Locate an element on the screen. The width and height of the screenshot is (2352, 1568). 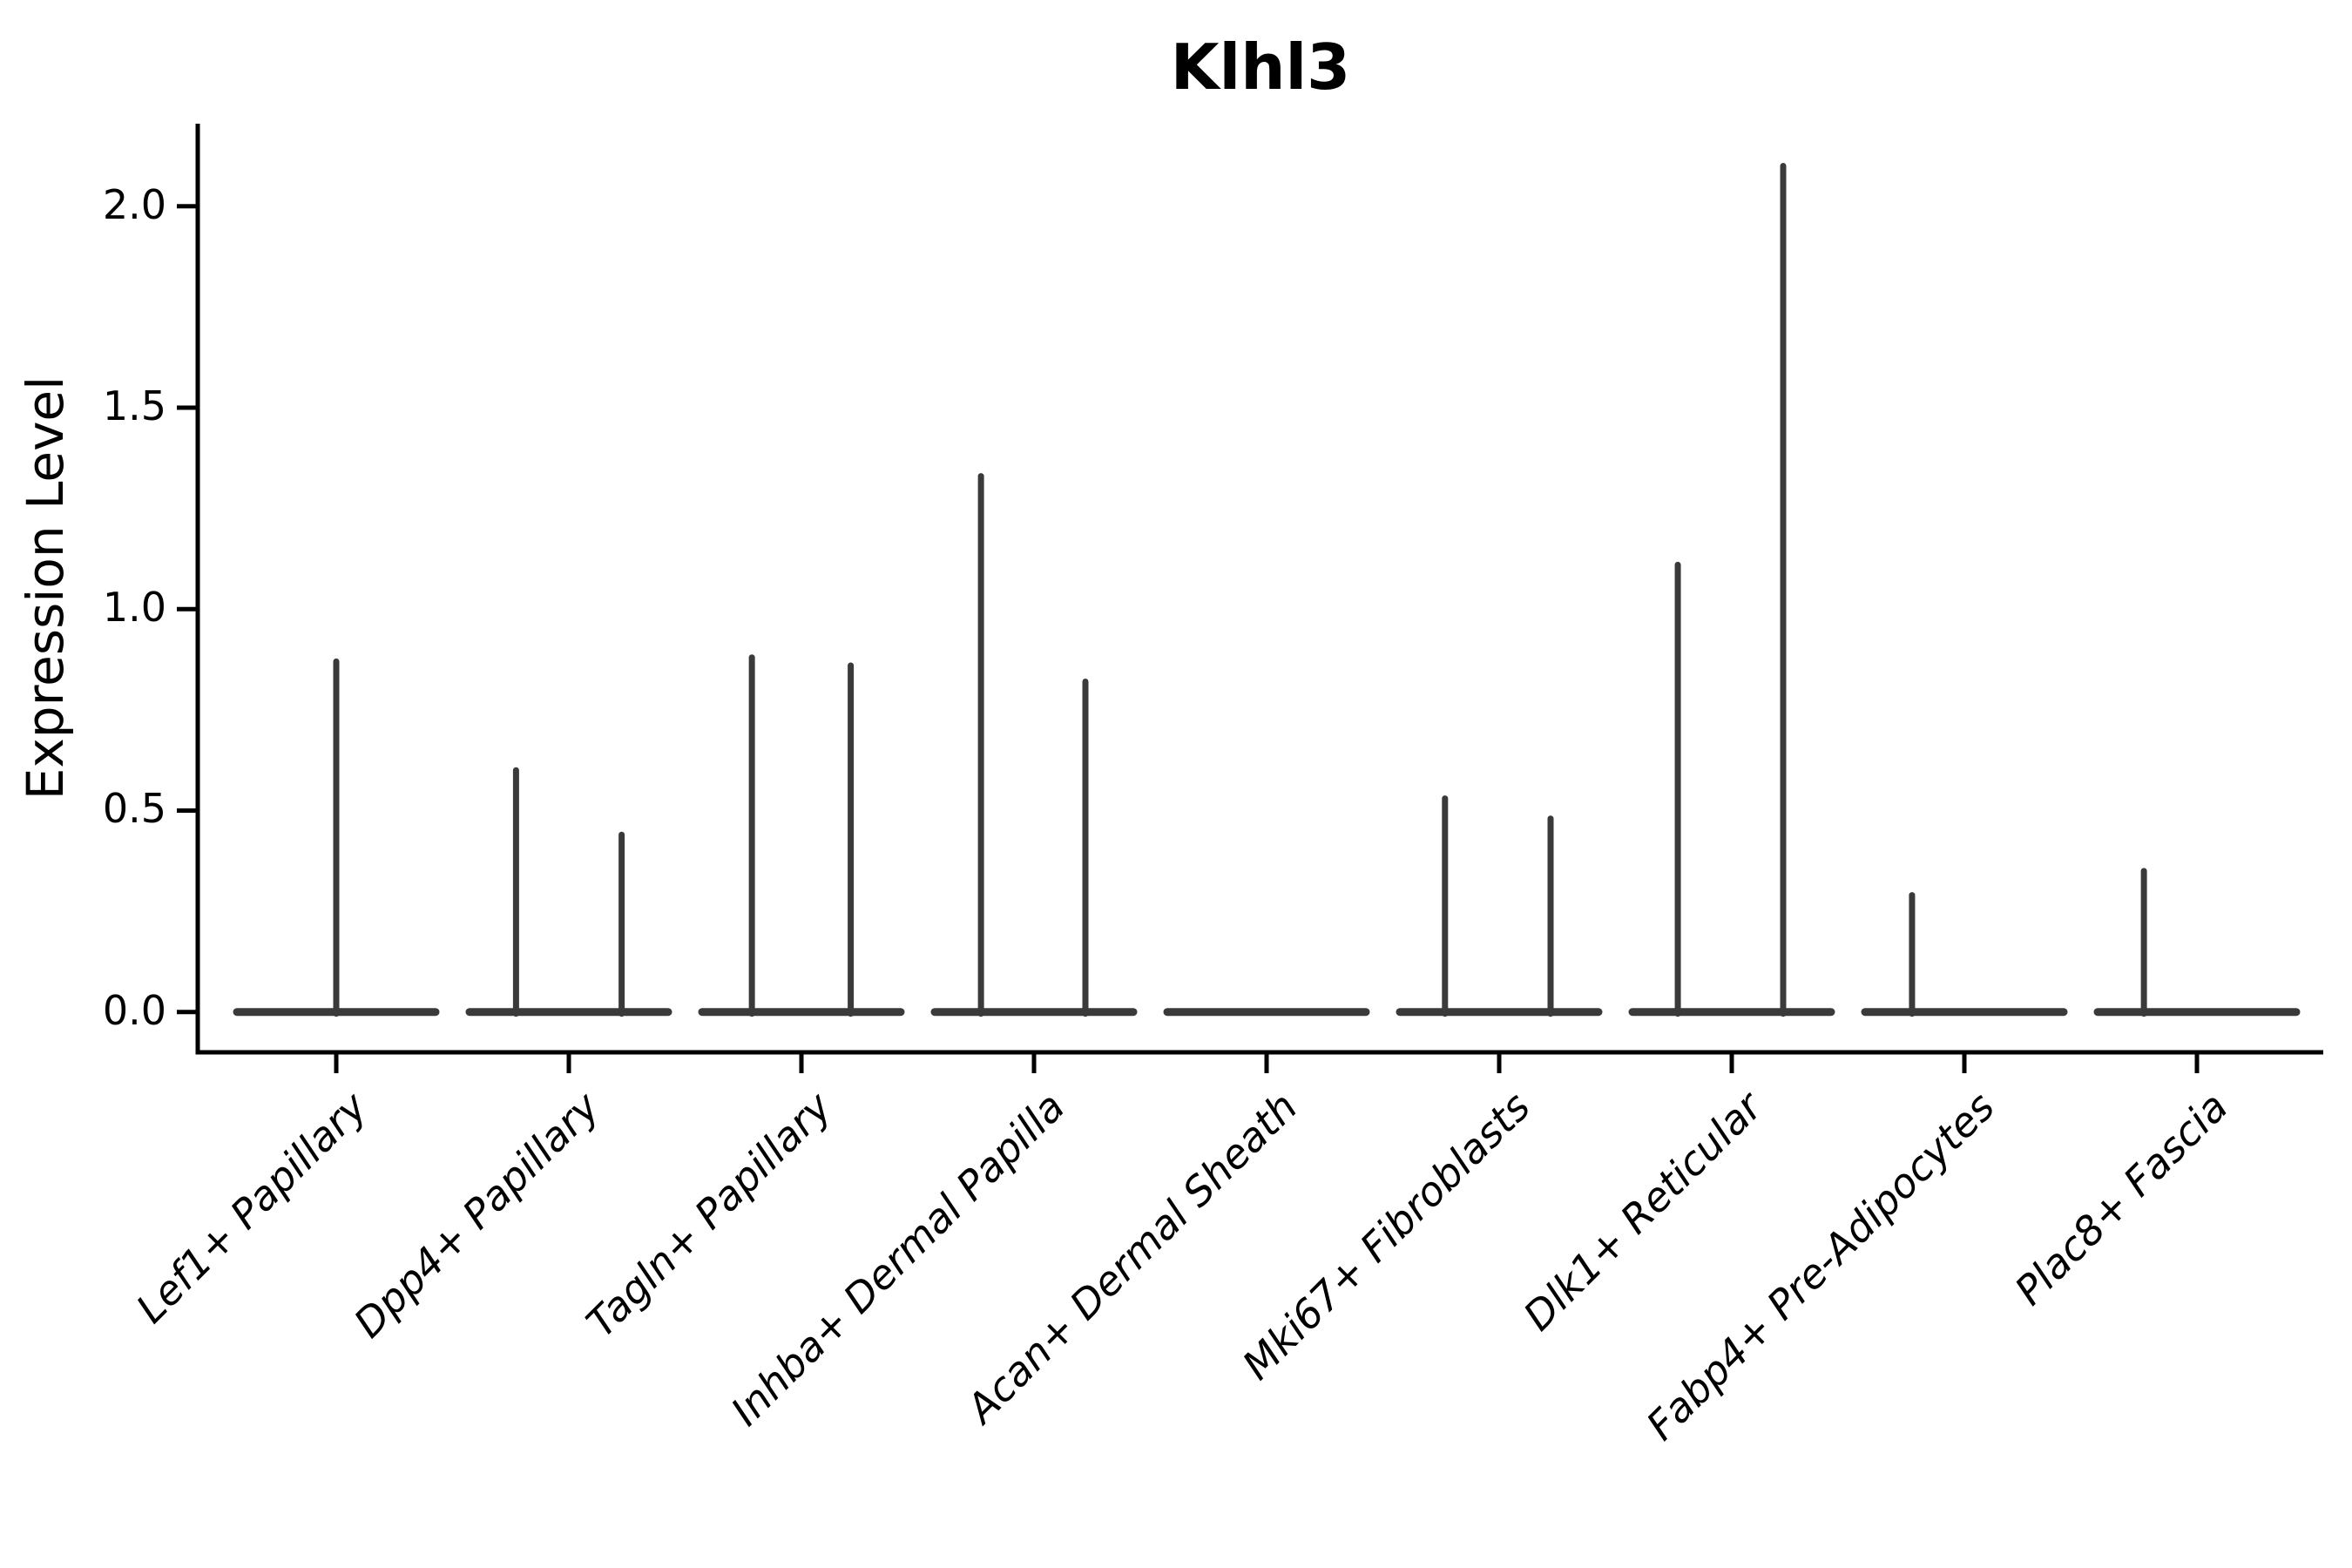
y-tick-label: 0.0 is located at coordinates (134, 1010).